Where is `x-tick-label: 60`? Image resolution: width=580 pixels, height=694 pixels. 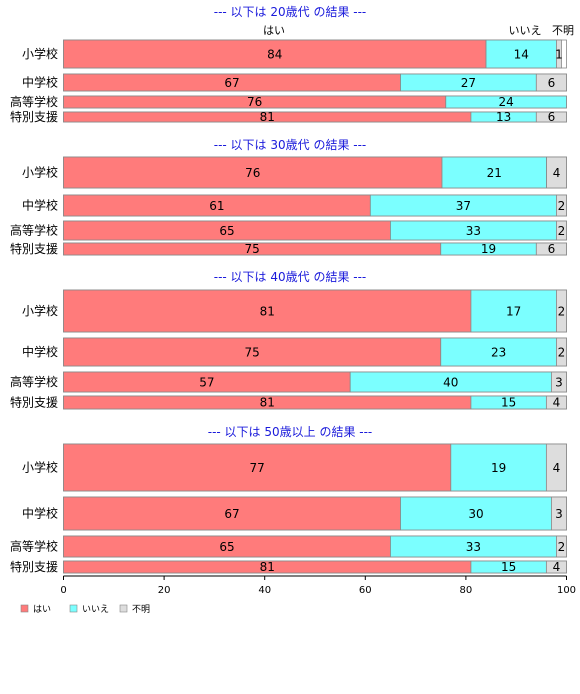
x-tick-label: 60 is located at coordinates (365, 590).